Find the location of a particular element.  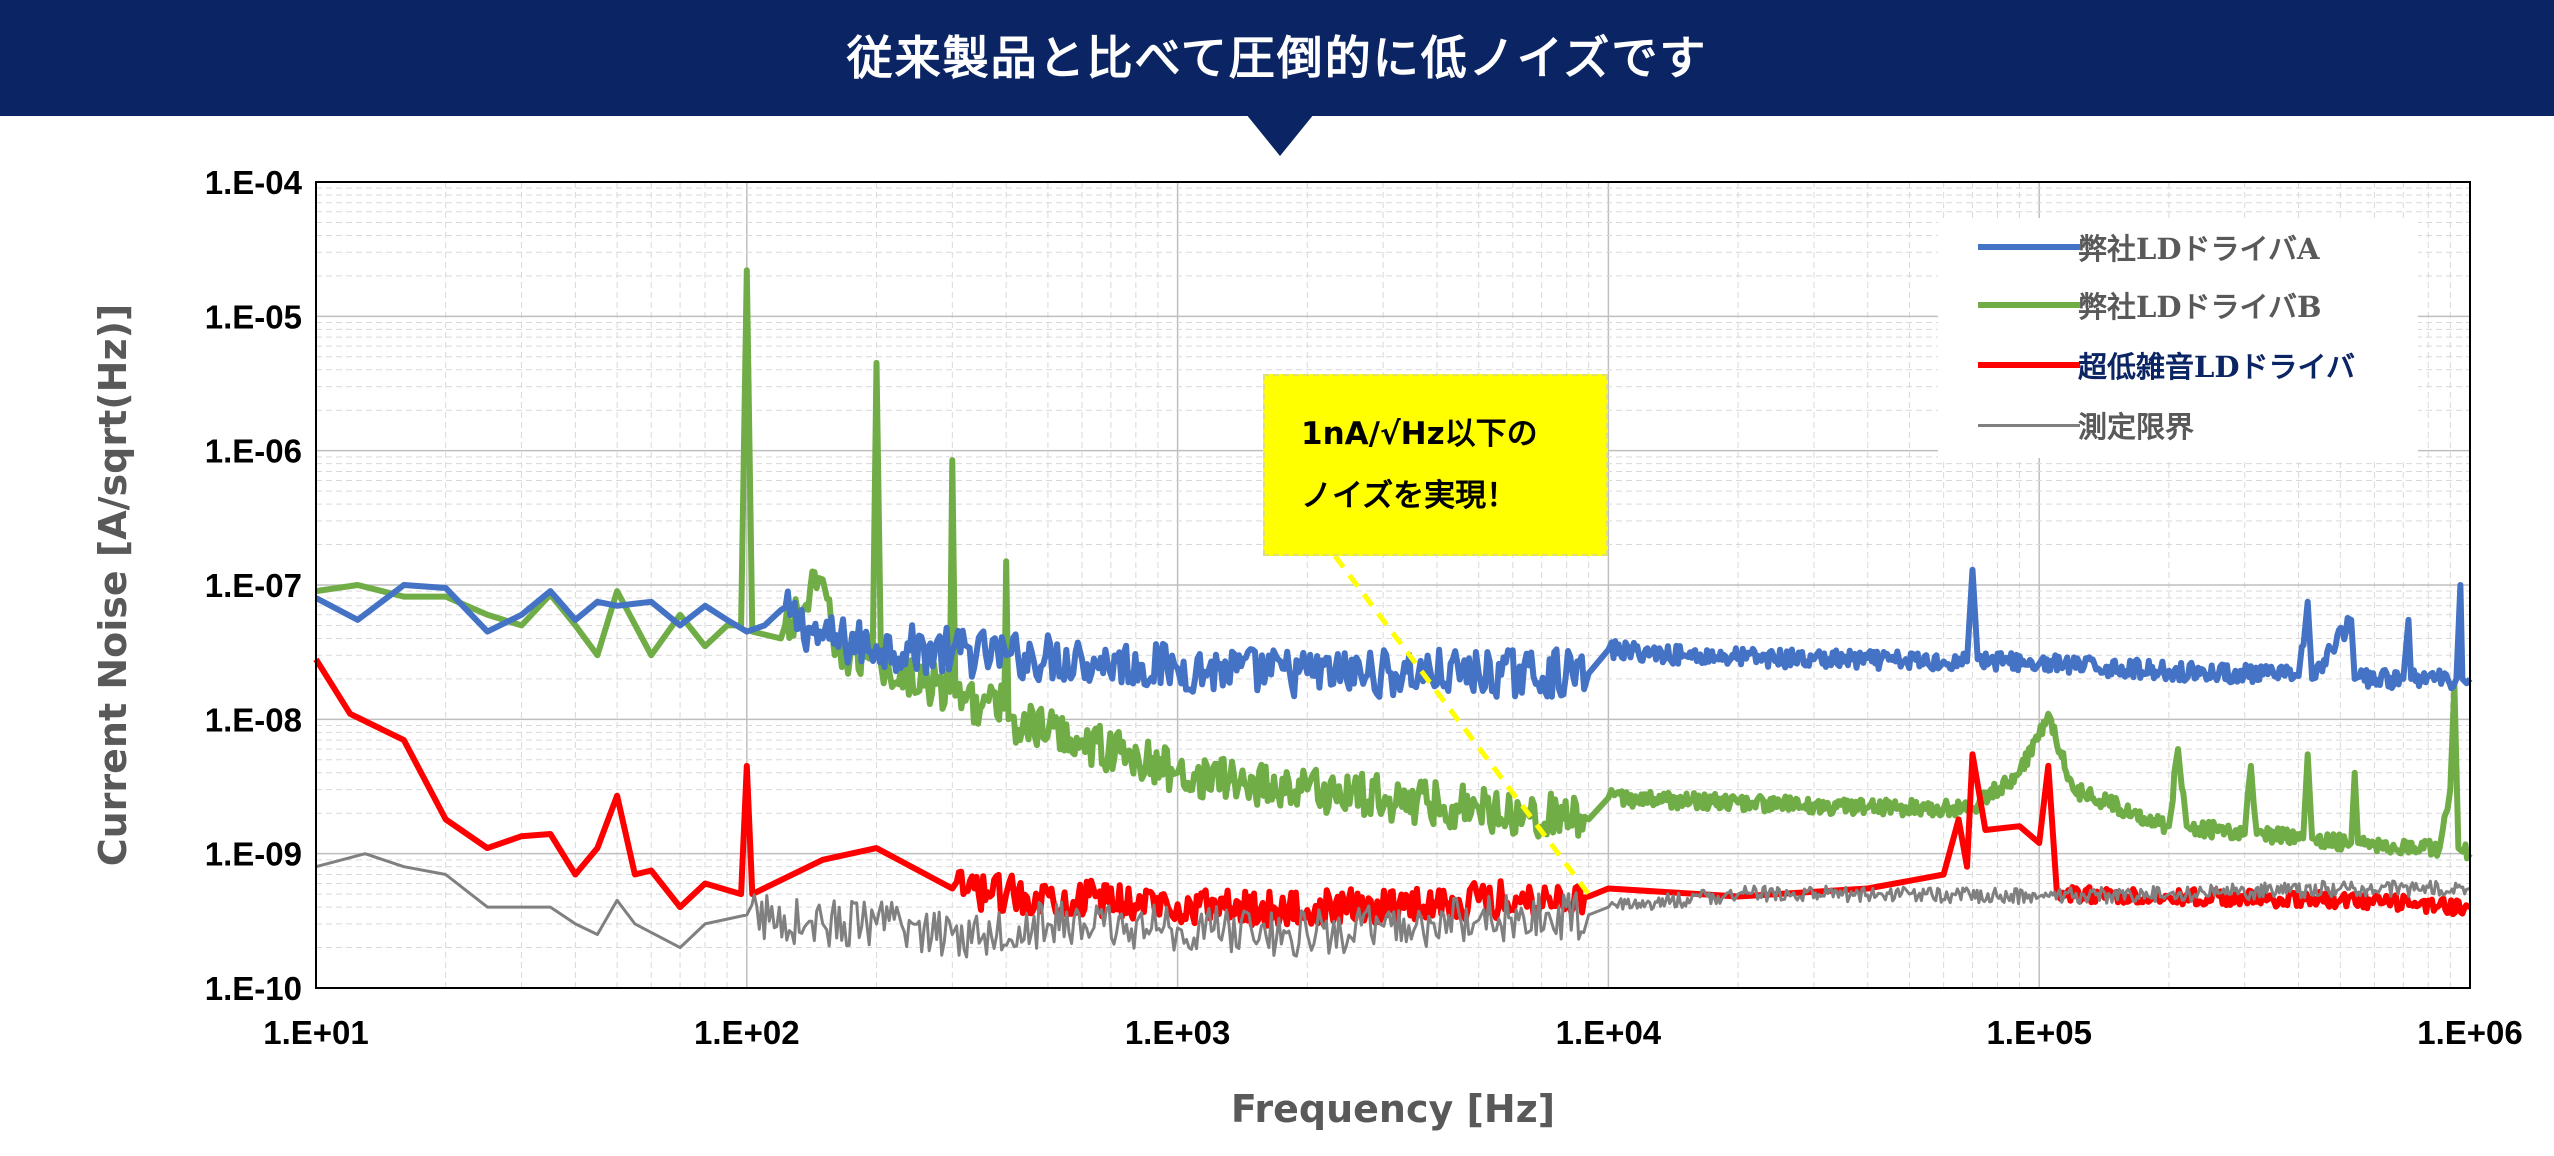

y-tick-label: 1.E-05 is located at coordinates (253, 316).